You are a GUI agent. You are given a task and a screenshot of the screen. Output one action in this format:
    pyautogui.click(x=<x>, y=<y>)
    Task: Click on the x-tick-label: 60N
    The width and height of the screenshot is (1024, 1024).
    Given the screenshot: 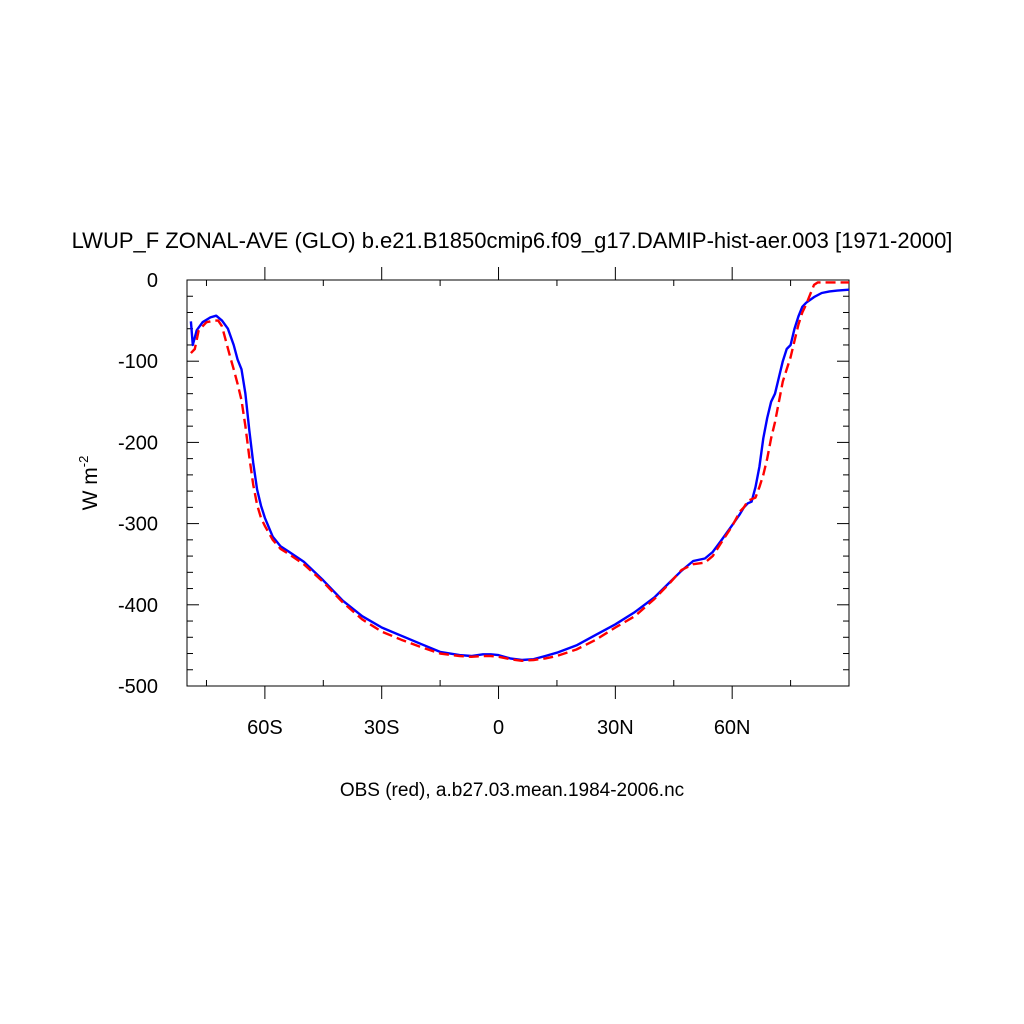 What is the action you would take?
    pyautogui.click(x=732, y=728)
    